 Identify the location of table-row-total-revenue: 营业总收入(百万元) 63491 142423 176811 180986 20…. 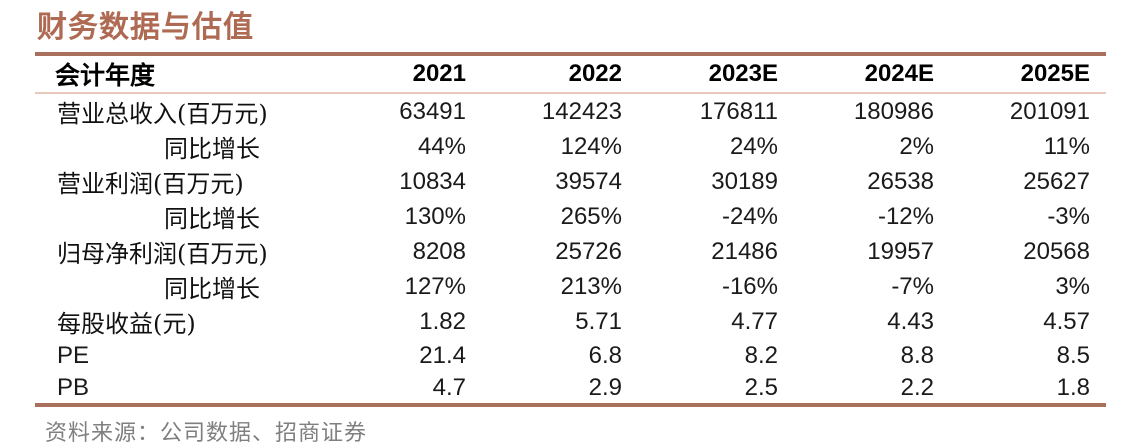
(570, 111).